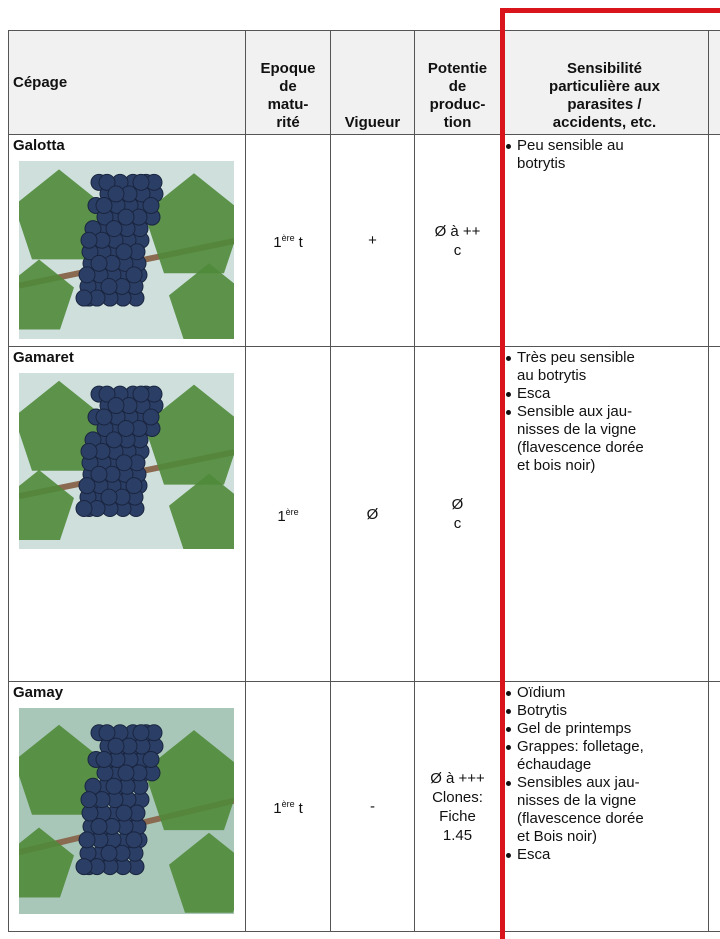 This screenshot has width=720, height=939. What do you see at coordinates (556, 465) in the screenshot?
I see `text-line: et bois noir)` at bounding box center [556, 465].